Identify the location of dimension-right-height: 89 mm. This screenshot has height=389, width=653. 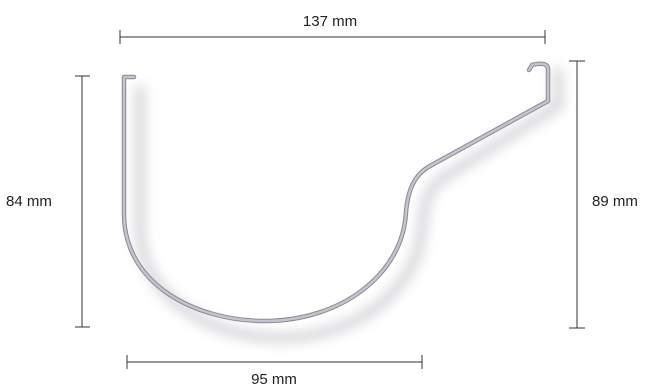
(603, 194).